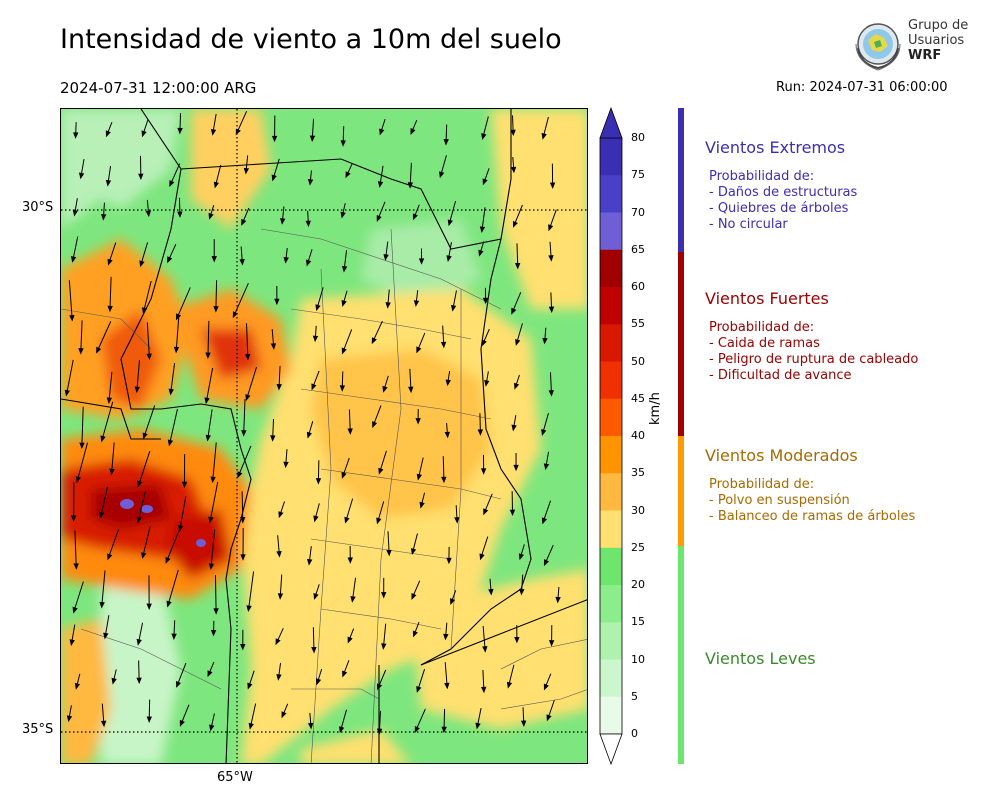  Describe the element at coordinates (638, 286) in the screenshot. I see `colorbar-tick: 60` at that location.